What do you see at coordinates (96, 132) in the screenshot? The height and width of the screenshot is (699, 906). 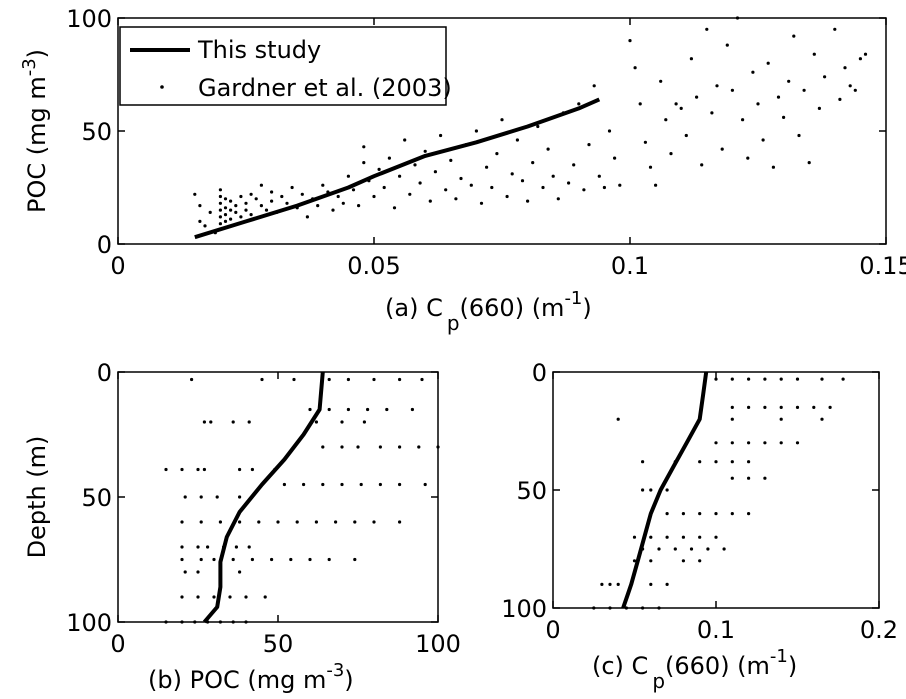 I see `y-tick-label: 50` at bounding box center [96, 132].